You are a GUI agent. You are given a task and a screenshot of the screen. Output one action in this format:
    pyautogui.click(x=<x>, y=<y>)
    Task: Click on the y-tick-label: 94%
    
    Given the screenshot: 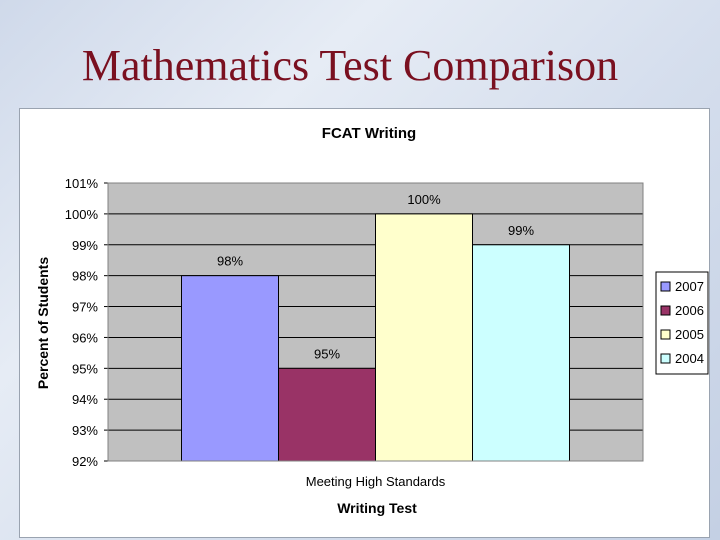 What is the action you would take?
    pyautogui.click(x=85, y=399)
    